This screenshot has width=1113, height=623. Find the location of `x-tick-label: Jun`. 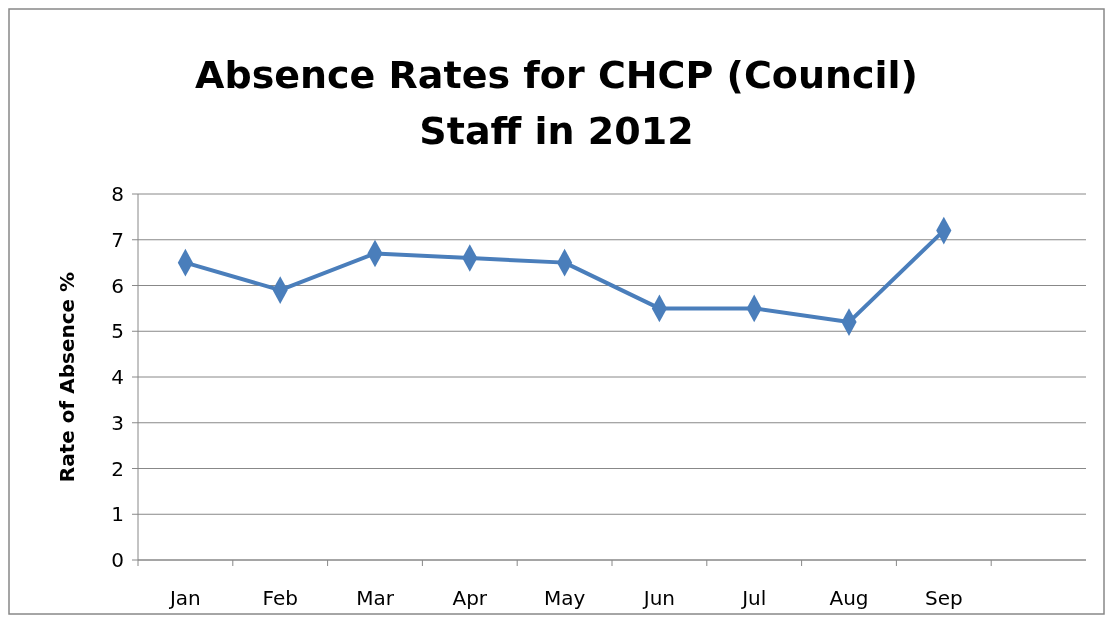

x-tick-label: Jun is located at coordinates (658, 598).